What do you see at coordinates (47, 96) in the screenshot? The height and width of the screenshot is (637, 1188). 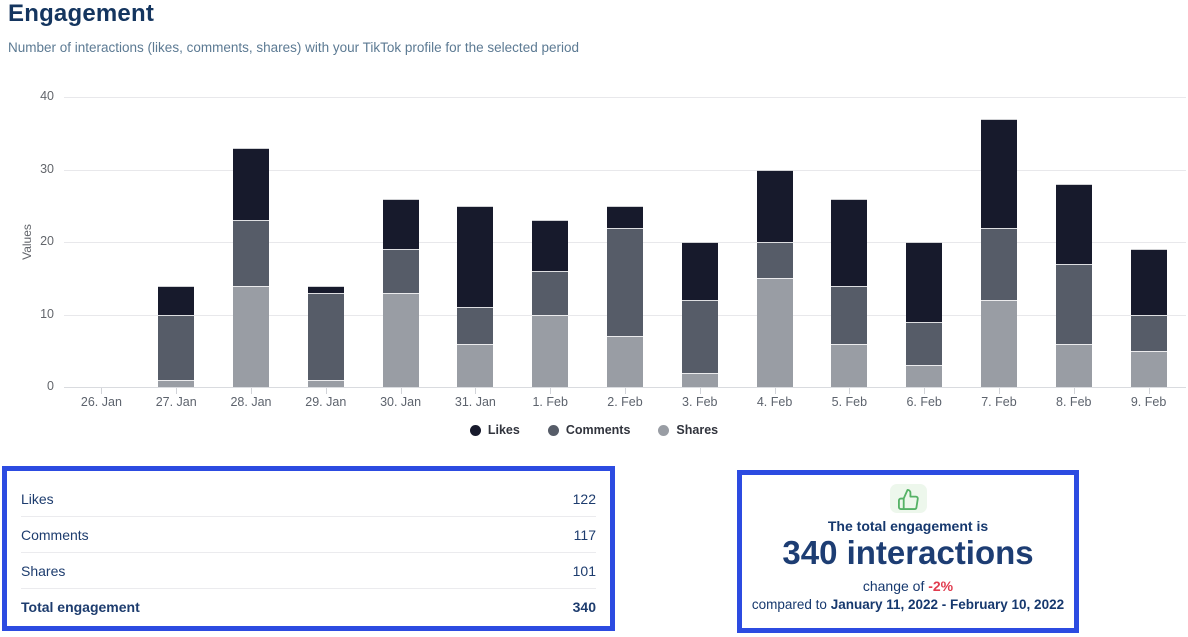 I see `y-axis-tick-label: 40` at bounding box center [47, 96].